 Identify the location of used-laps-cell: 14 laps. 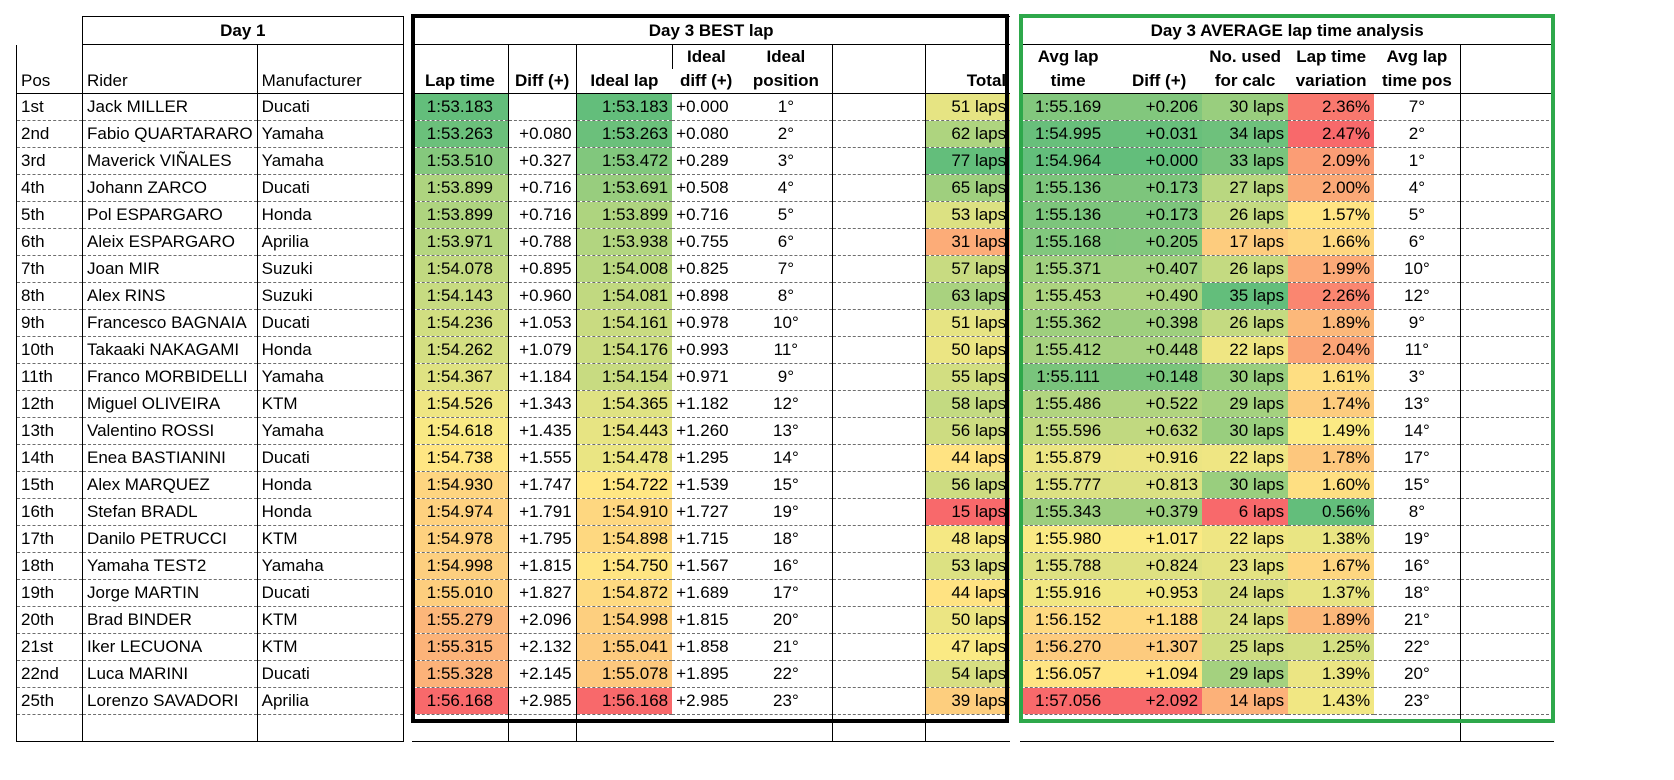
(1245, 701).